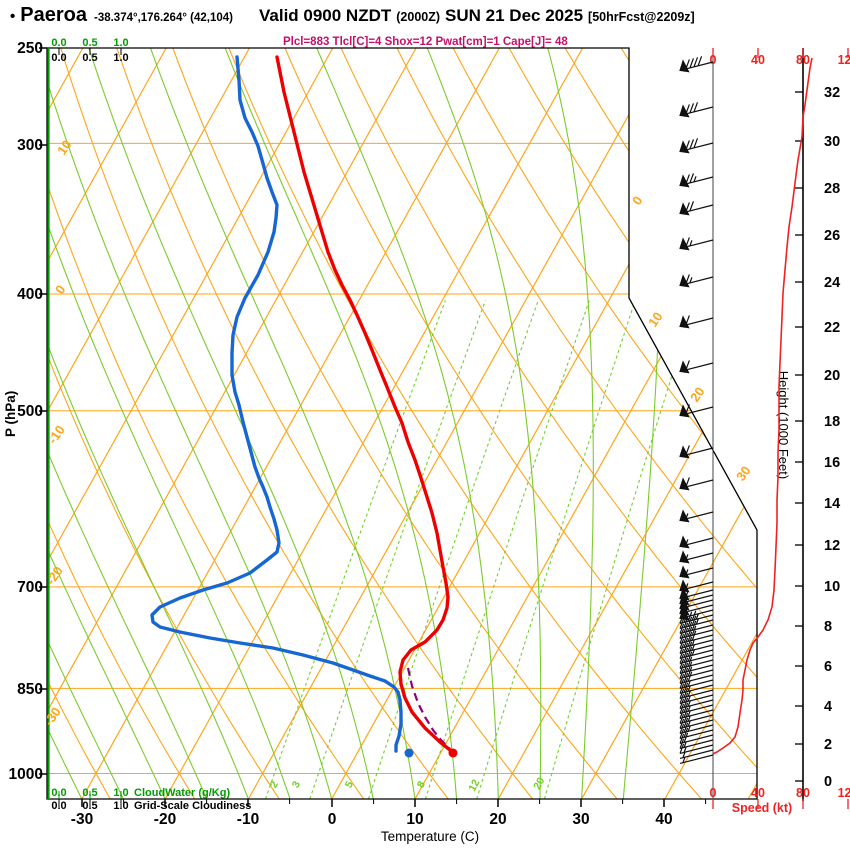  Describe the element at coordinates (762, 808) in the screenshot. I see `svg-text: Speed (kt)` at that location.